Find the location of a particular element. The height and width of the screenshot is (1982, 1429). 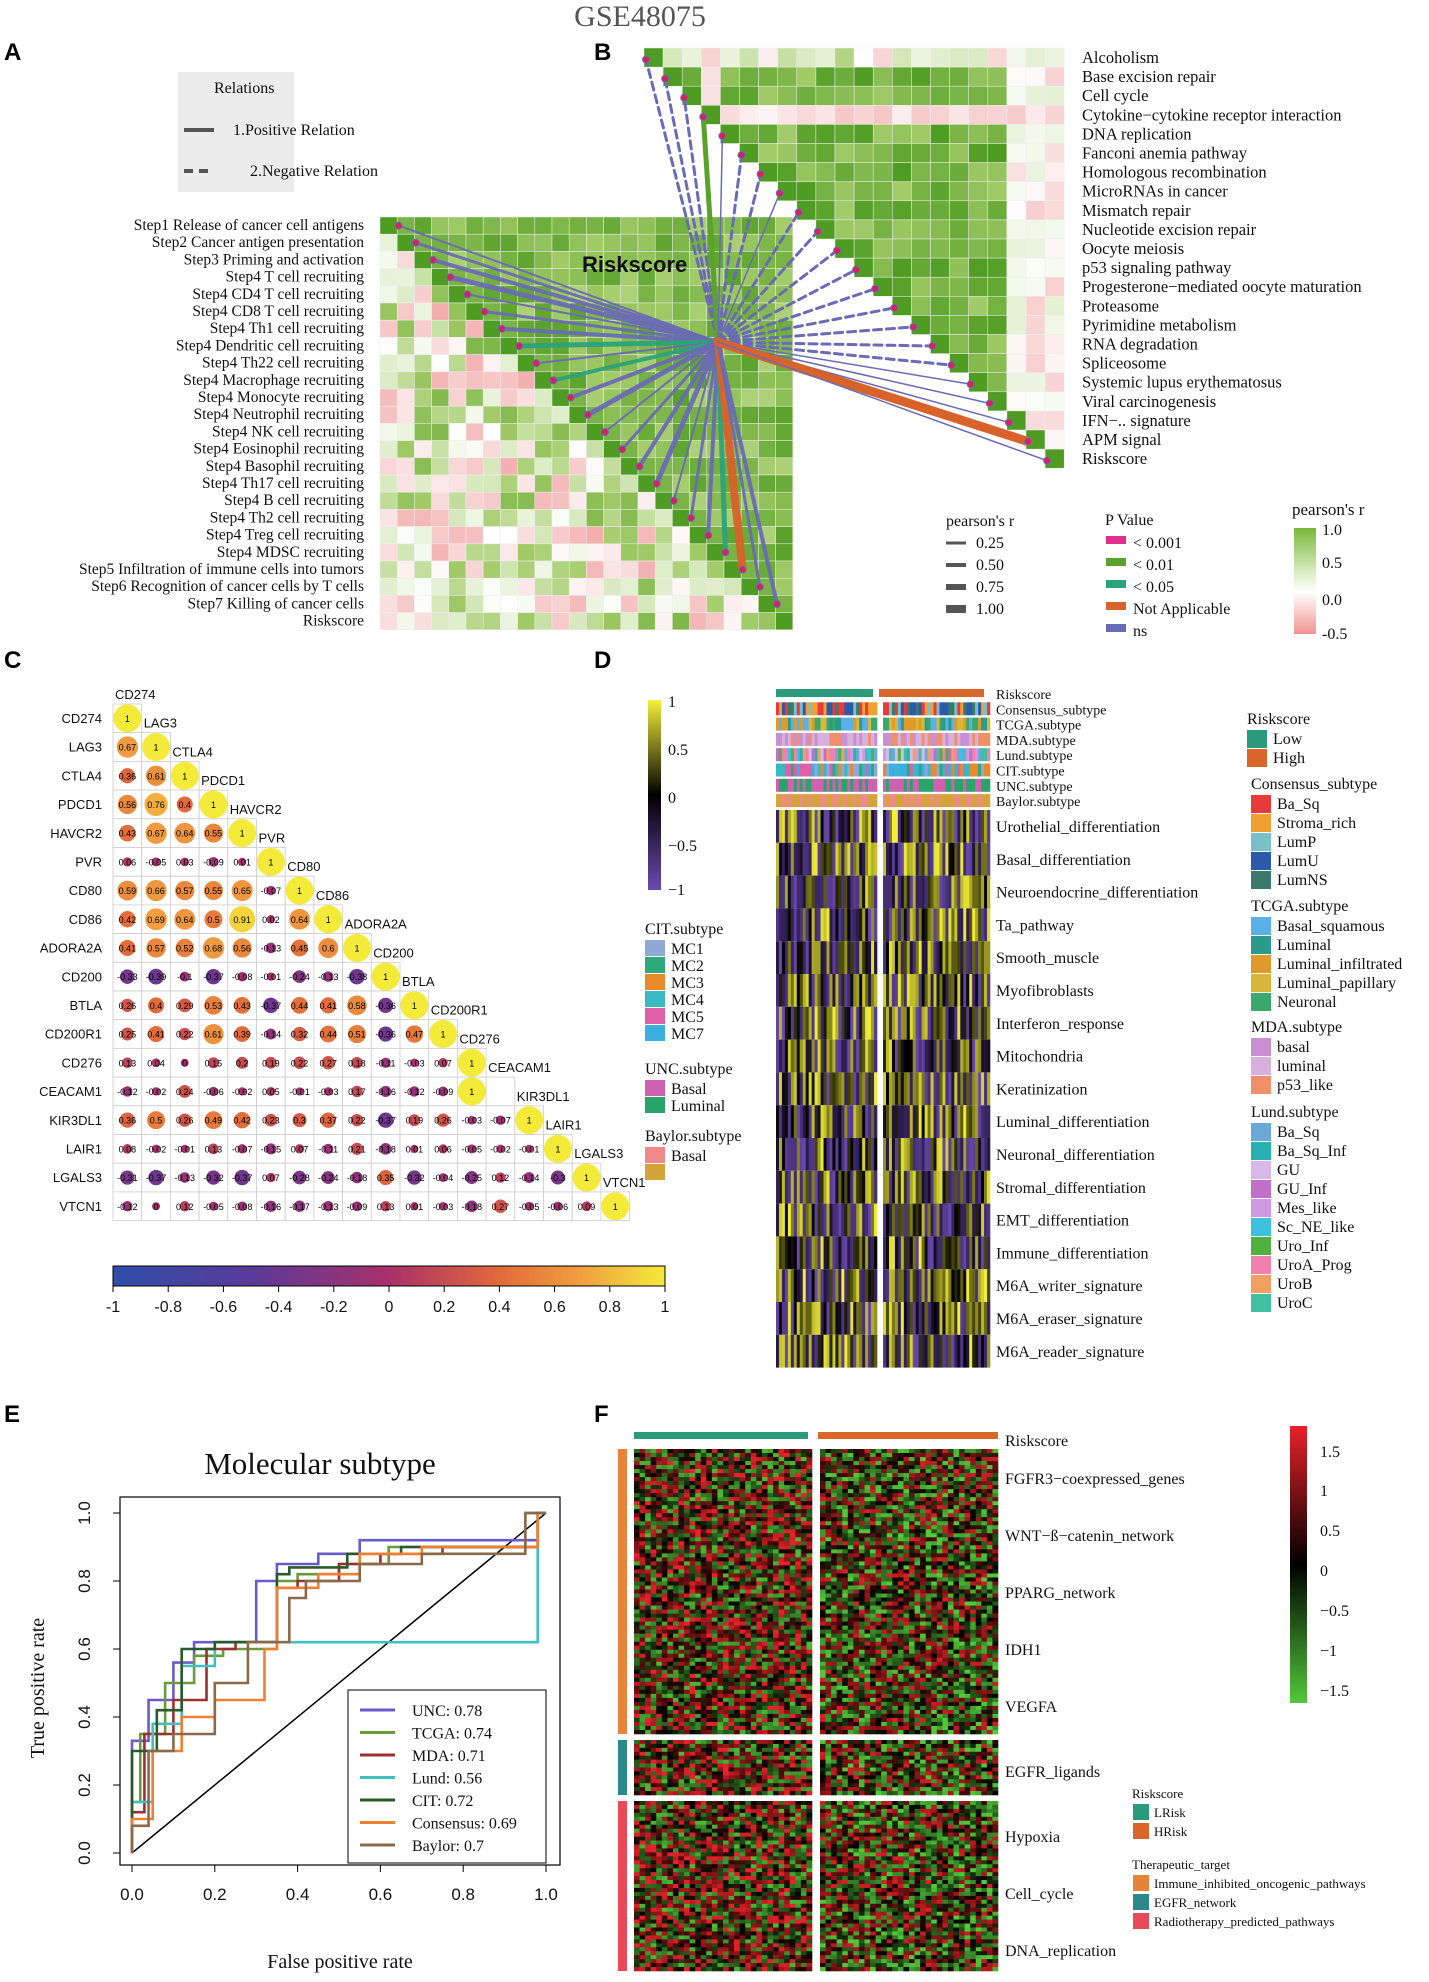

c-corr-value: 0.41 is located at coordinates (328, 1006).